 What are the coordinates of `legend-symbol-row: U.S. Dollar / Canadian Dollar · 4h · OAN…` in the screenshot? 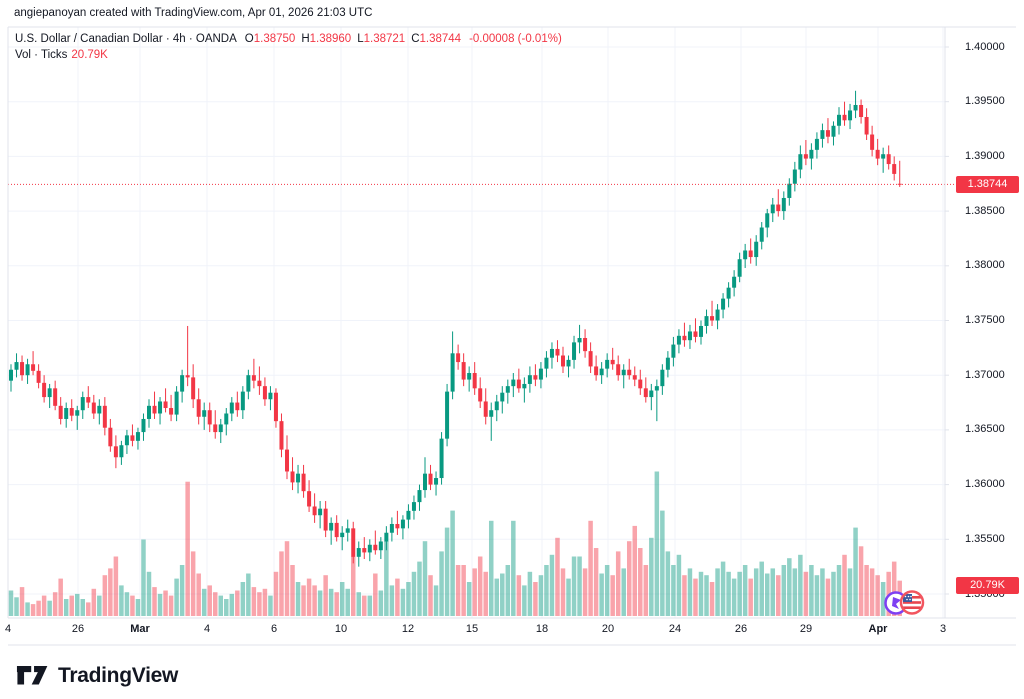 It's located at (288, 40).